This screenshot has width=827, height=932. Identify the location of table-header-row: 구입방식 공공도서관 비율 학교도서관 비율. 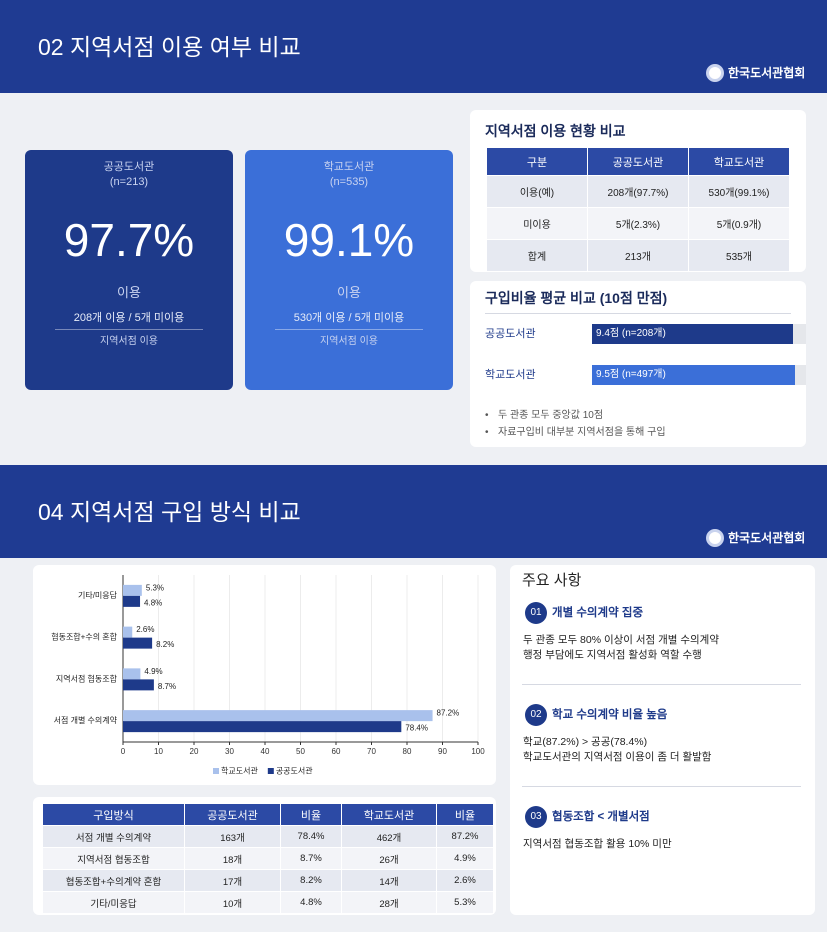
(268, 814).